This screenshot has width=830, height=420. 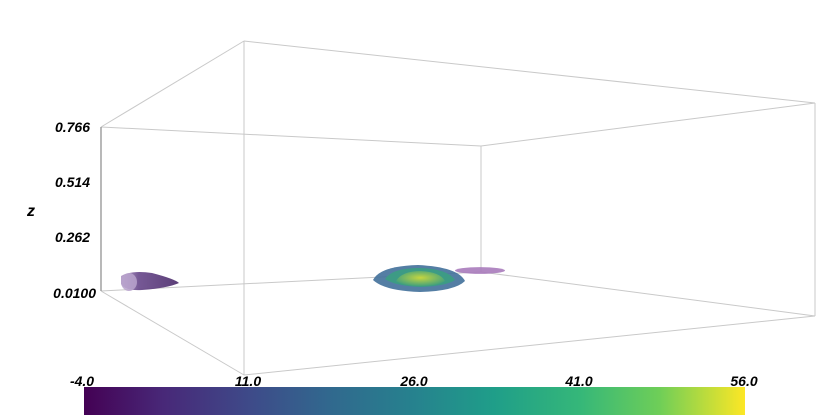 I want to click on colorbar-bar, so click(x=414, y=401).